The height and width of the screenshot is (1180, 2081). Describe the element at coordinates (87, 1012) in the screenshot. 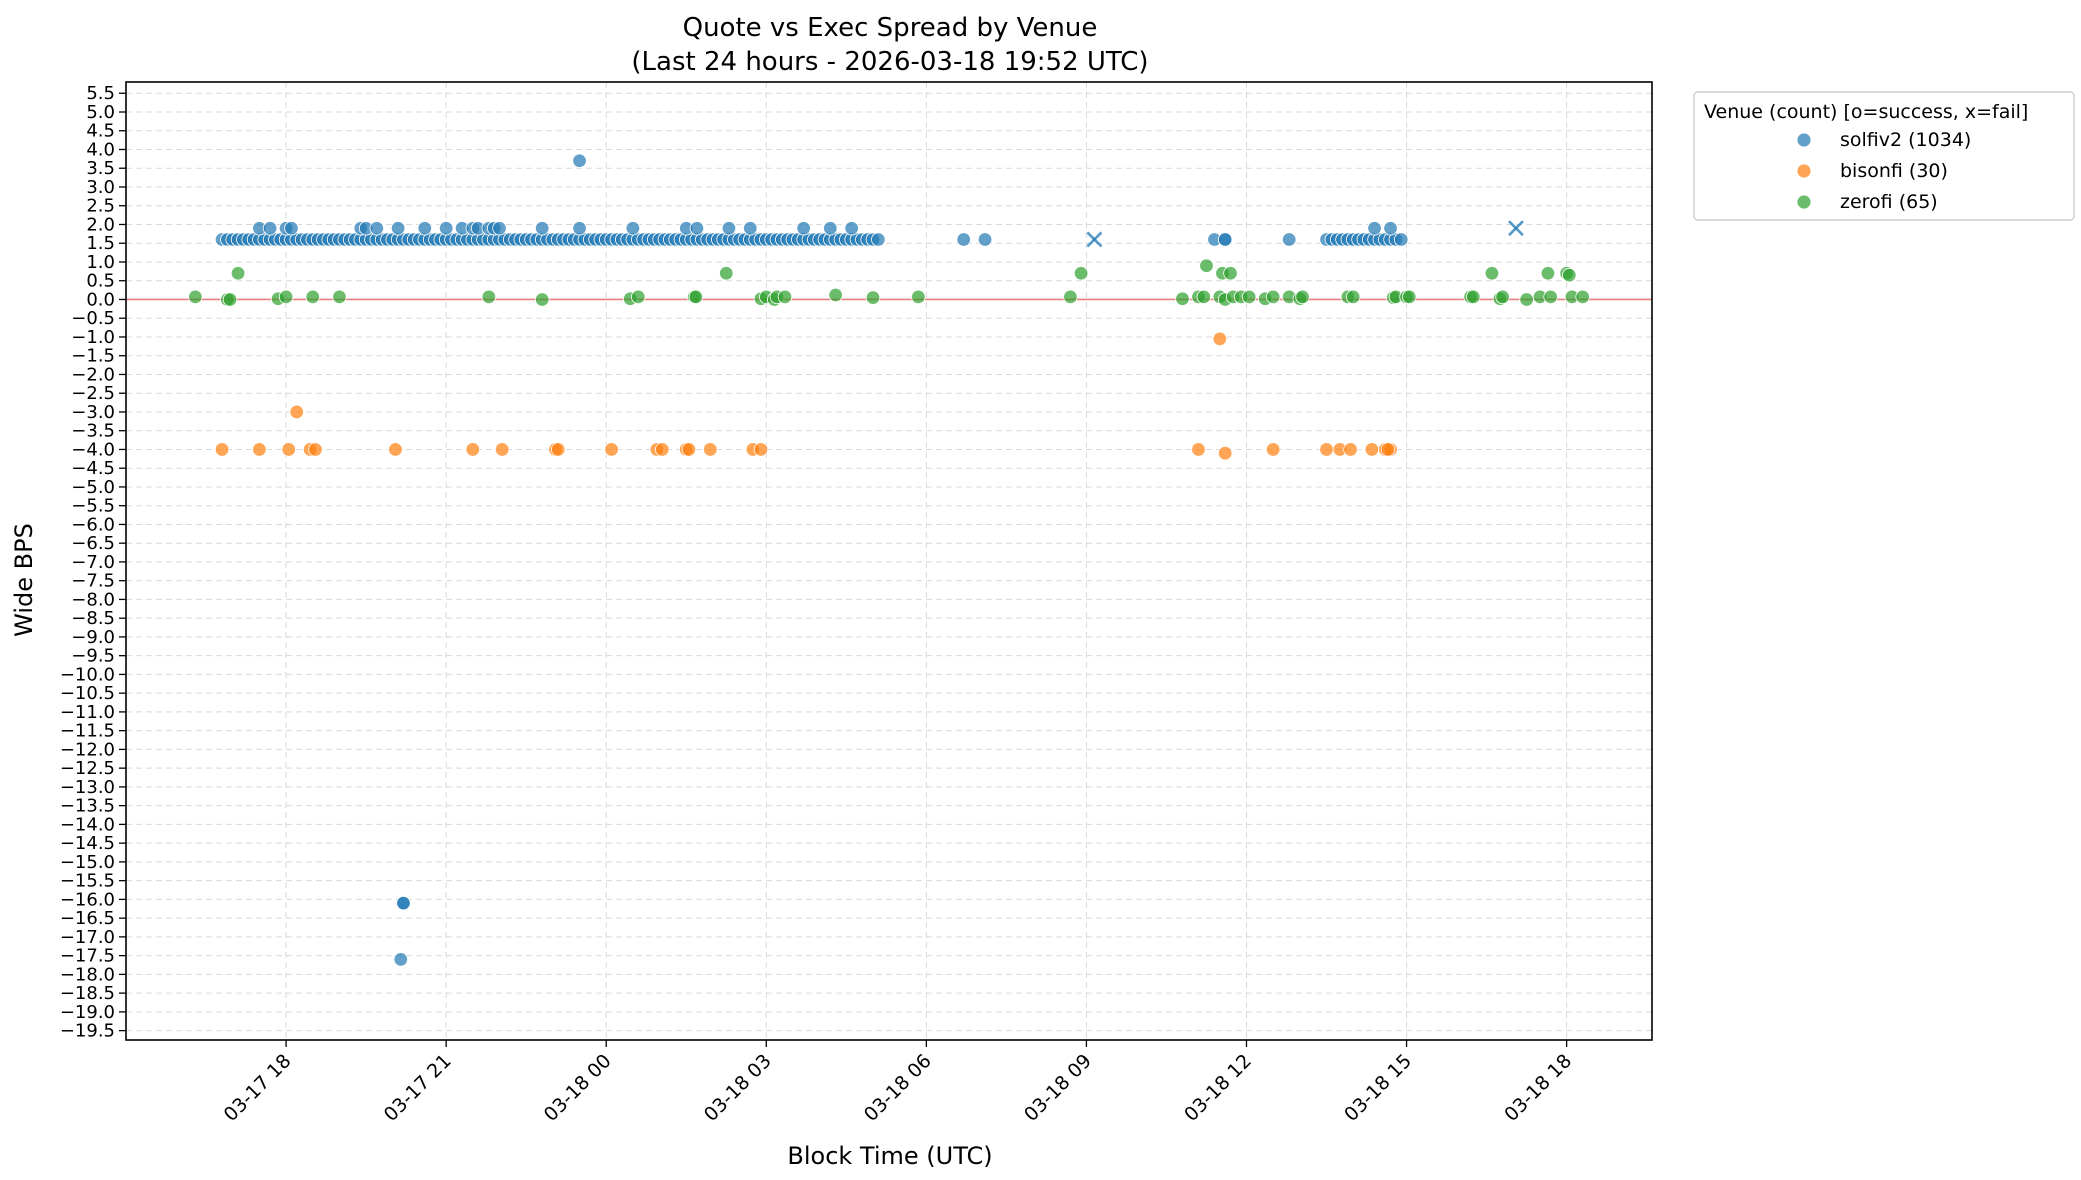

I see `y-tick-label: −19.0` at that location.